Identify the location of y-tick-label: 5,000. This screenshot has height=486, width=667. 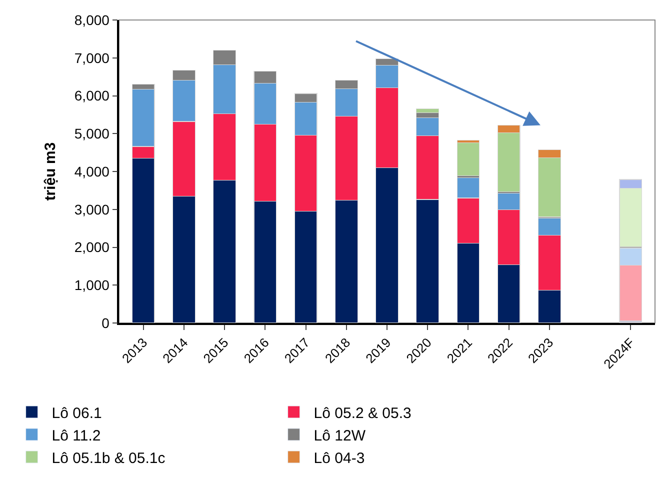
(92, 134).